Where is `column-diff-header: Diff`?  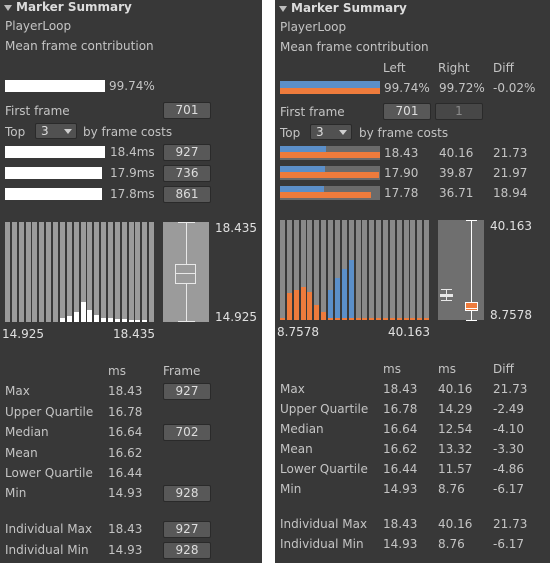
column-diff-header: Diff is located at coordinates (503, 68).